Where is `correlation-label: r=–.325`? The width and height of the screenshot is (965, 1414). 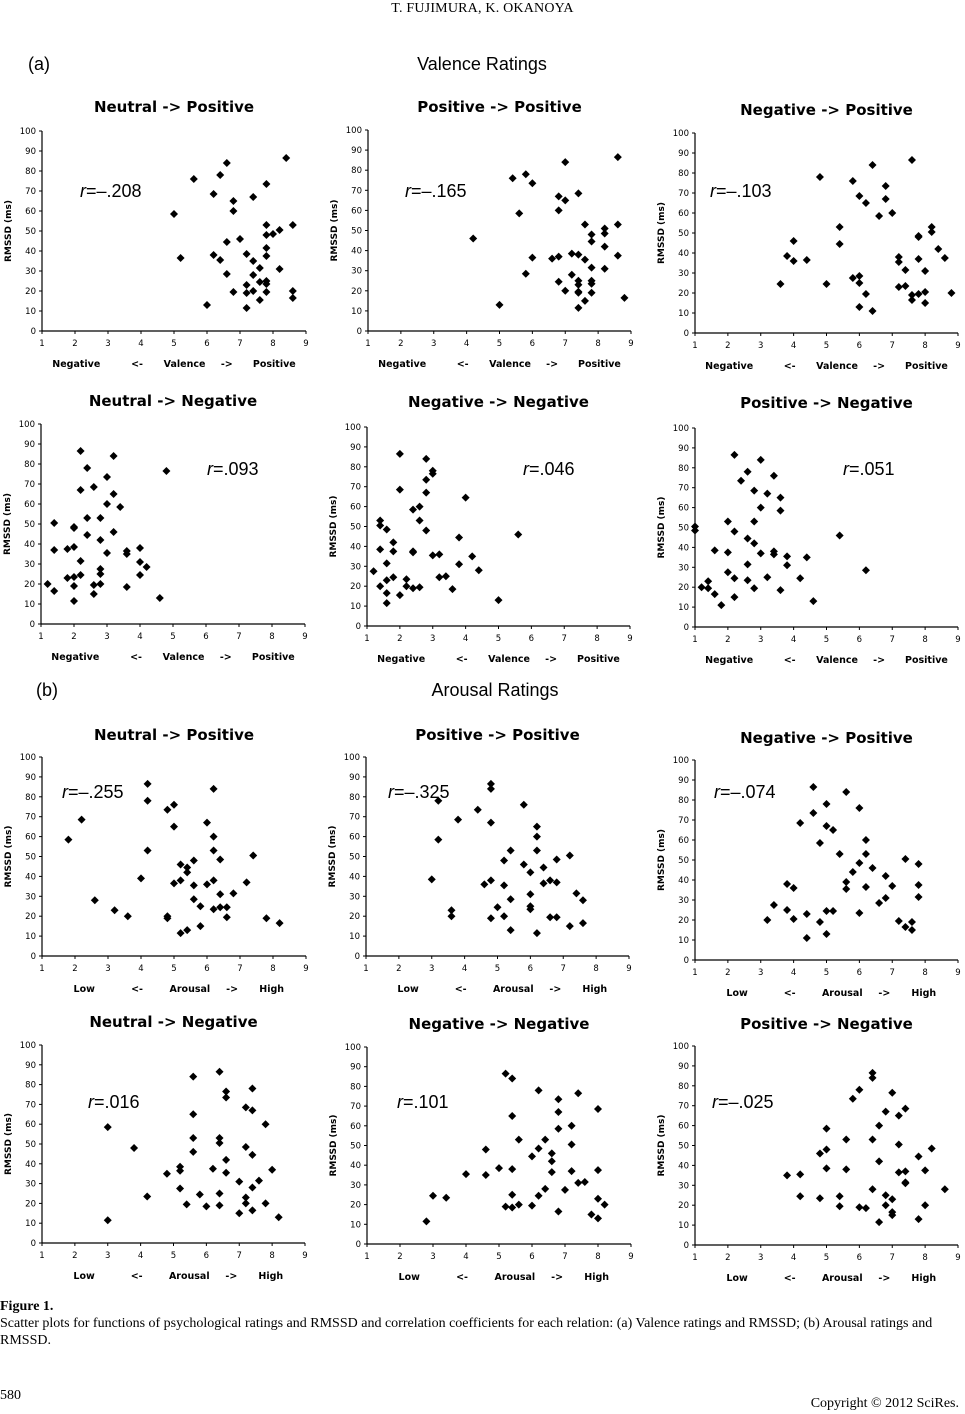 correlation-label: r=–.325 is located at coordinates (419, 792).